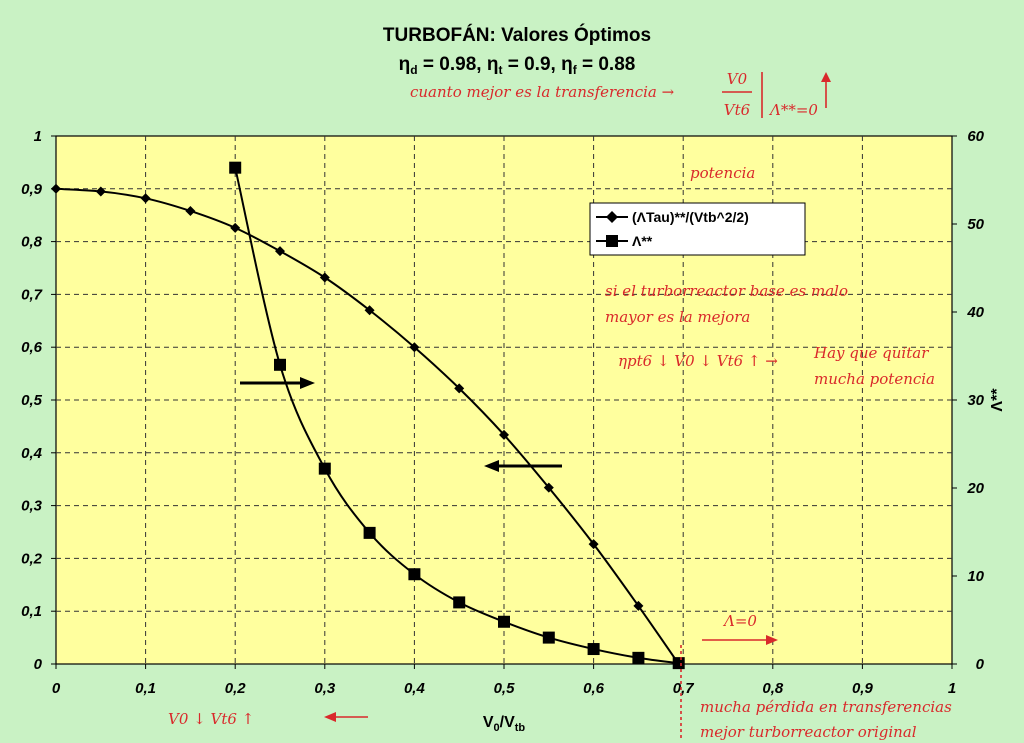  Describe the element at coordinates (32, 506) in the screenshot. I see `y-tick-label: 0,3` at that location.